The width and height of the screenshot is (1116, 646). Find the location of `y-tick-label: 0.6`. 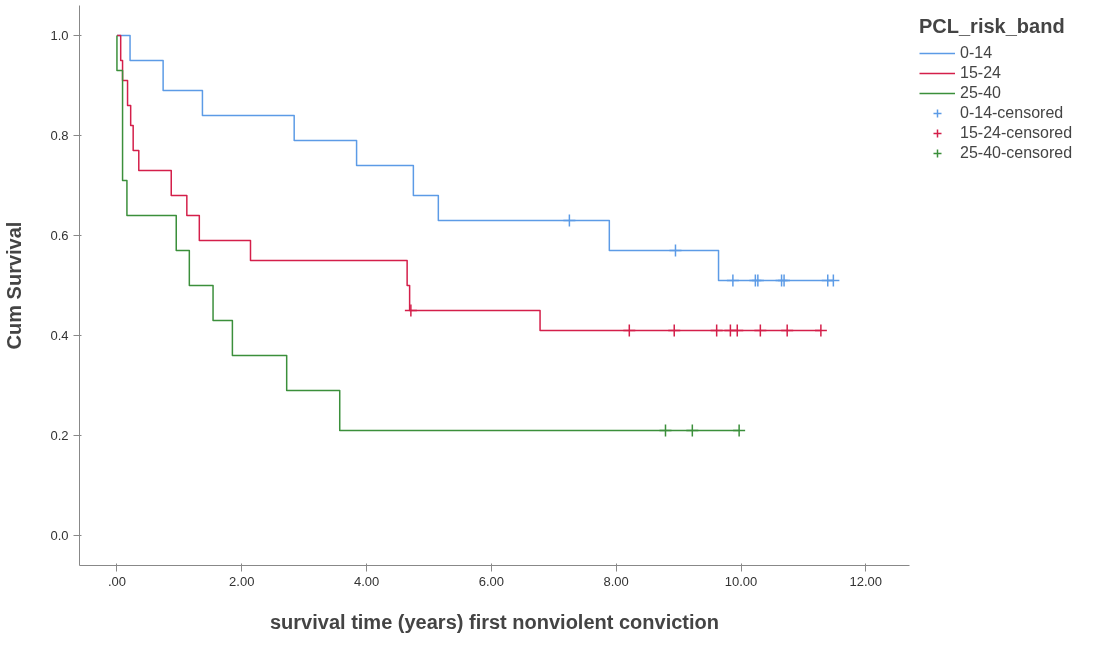

y-tick-label: 0.6 is located at coordinates (59, 235).